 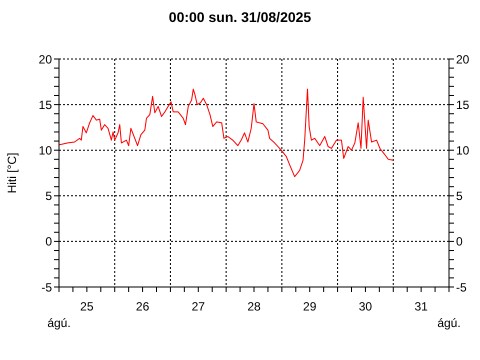 I want to click on x-tick-label: 29, so click(x=310, y=307).